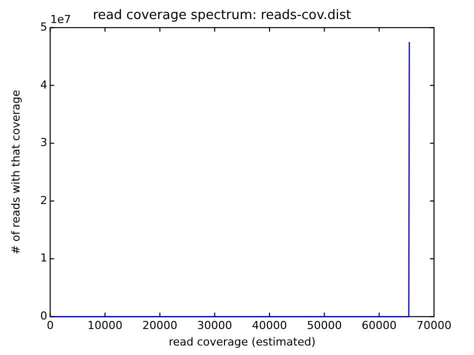 The width and height of the screenshot is (474, 355). What do you see at coordinates (105, 325) in the screenshot?
I see `x-tick-label: 10000` at bounding box center [105, 325].